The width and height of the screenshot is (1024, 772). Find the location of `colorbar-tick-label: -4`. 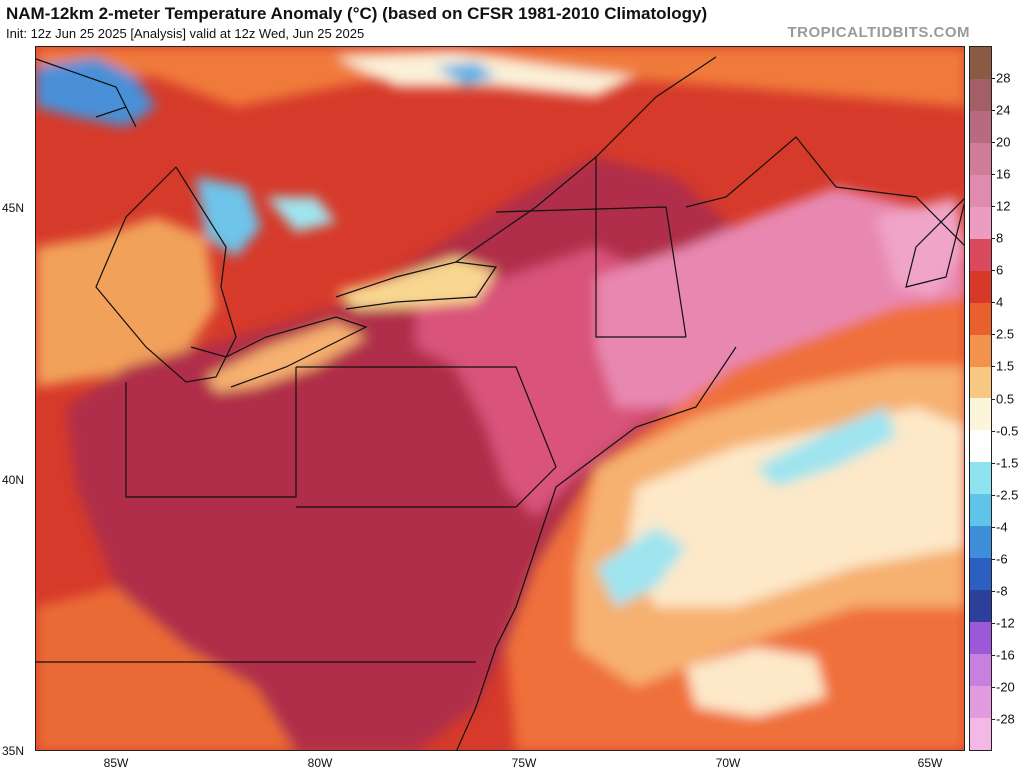

colorbar-tick-label: -4 is located at coordinates (1002, 527).